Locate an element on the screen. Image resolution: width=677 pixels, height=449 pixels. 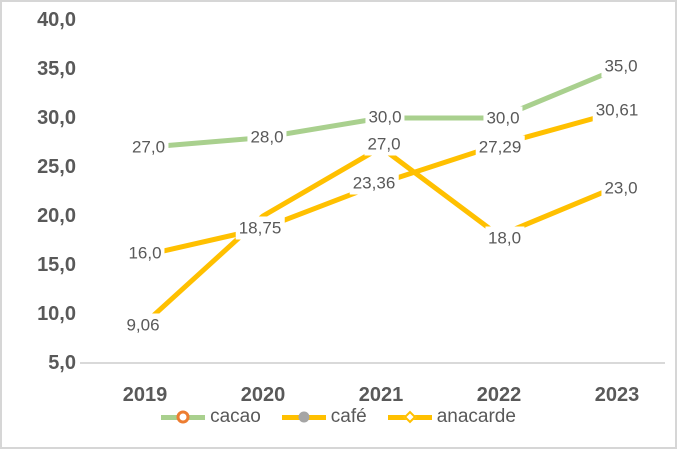
chart-legend: cacao café anacarde is located at coordinates (338, 417).